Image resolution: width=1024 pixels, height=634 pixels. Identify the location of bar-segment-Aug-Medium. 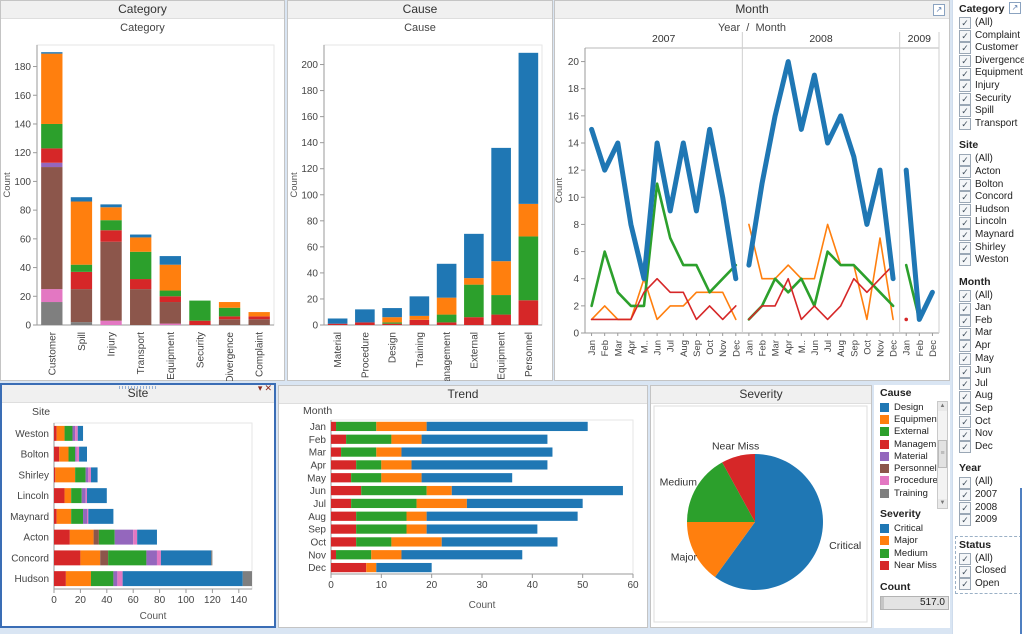
(381, 516).